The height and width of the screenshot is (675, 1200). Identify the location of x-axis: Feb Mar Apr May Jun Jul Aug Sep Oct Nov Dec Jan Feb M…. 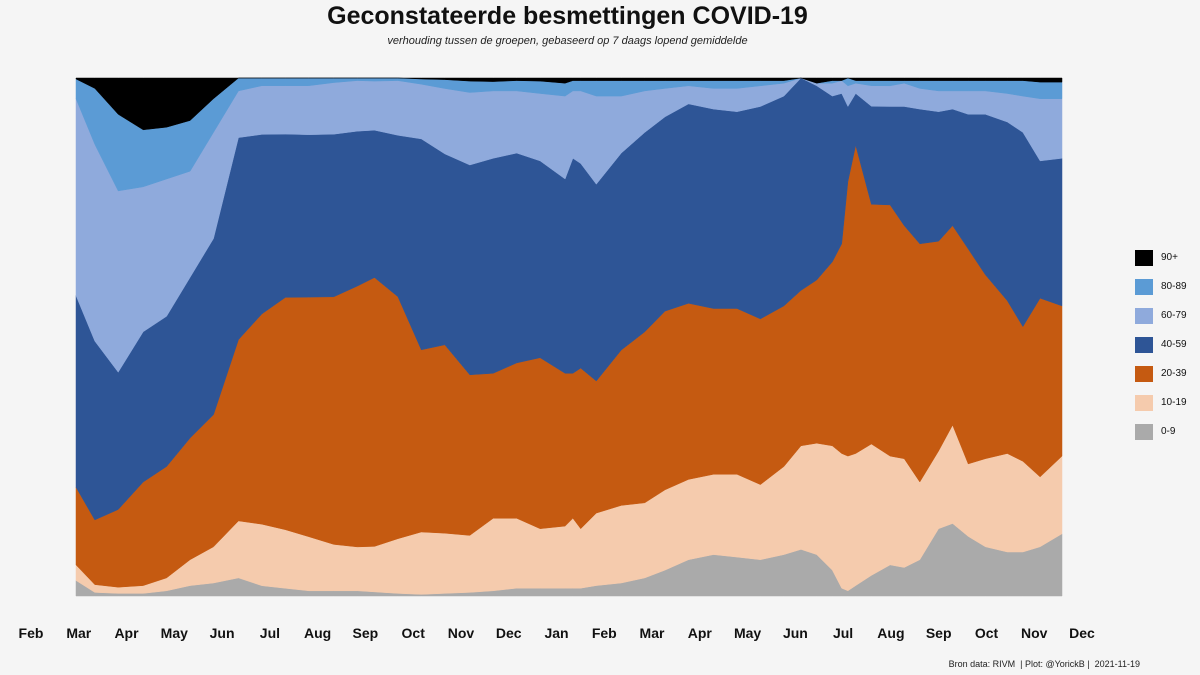
(557, 633).